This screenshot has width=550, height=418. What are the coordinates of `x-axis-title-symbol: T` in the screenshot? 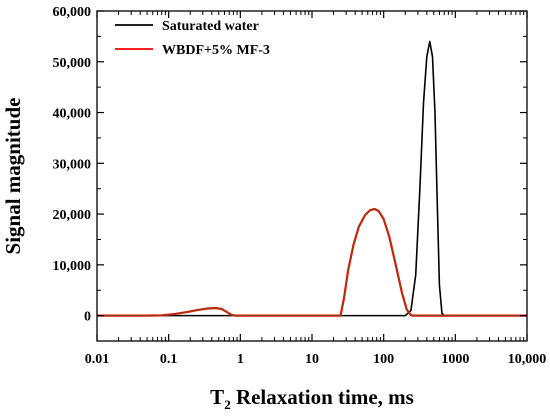 It's located at (217, 397).